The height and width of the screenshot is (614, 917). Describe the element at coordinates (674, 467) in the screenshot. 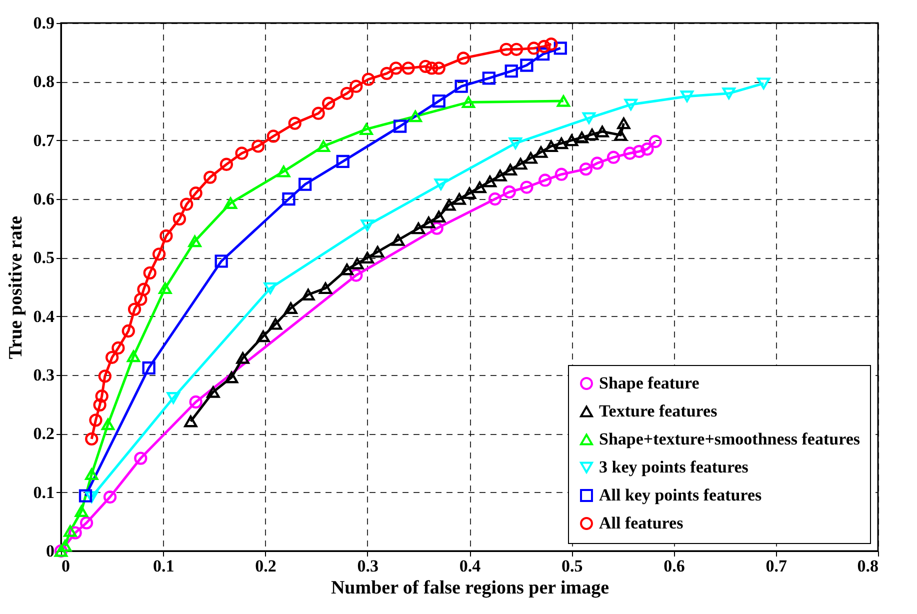

I see `legend-label: 3 key points features` at that location.